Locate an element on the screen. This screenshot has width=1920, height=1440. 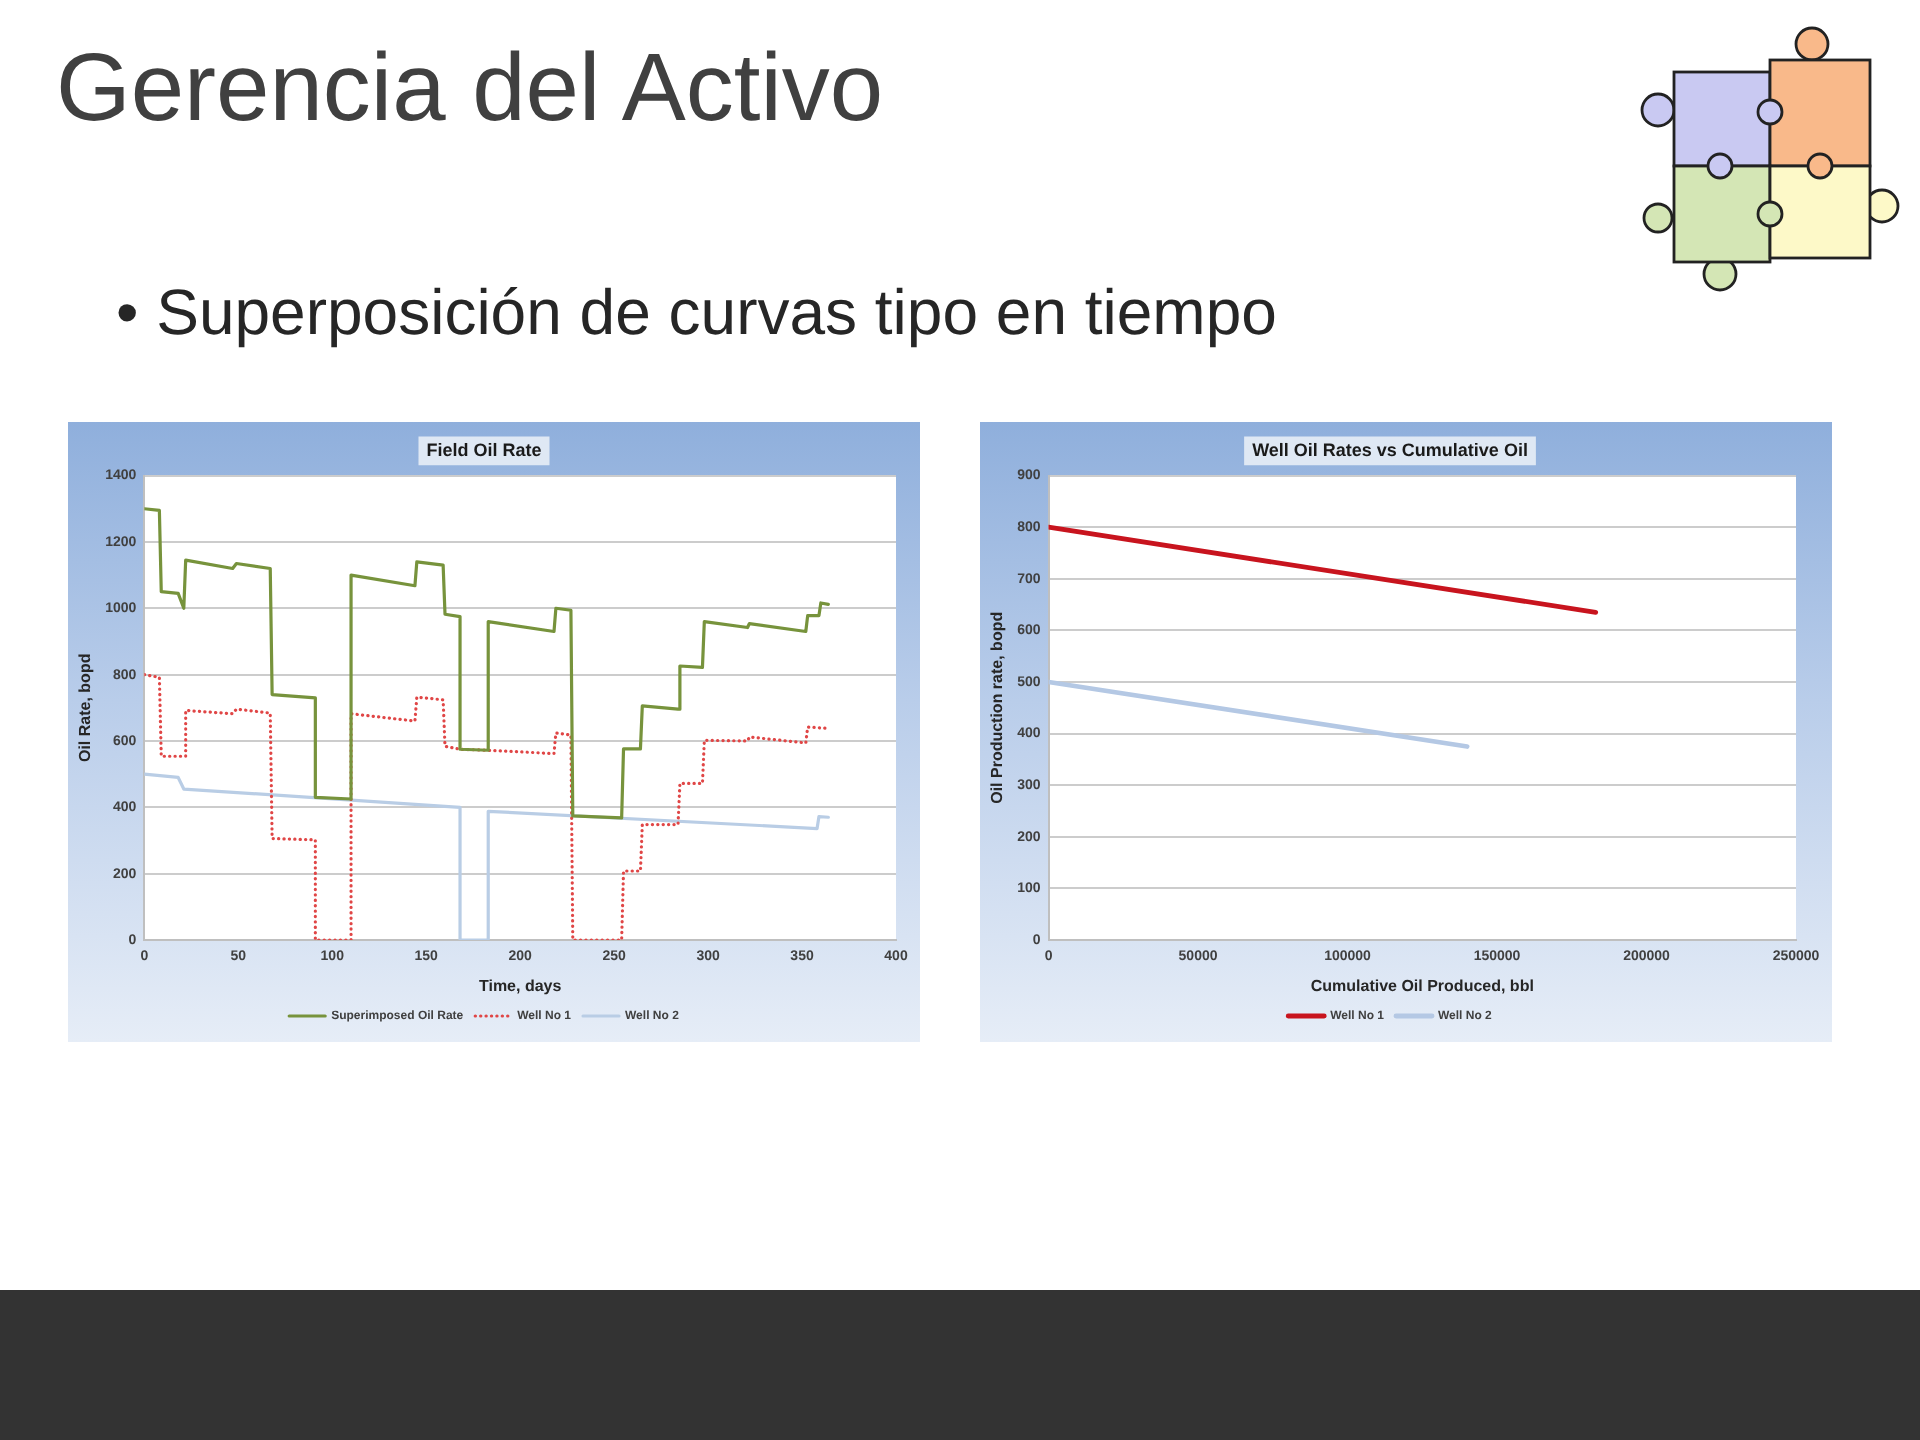
x-axis-title: Time, days is located at coordinates (520, 985).